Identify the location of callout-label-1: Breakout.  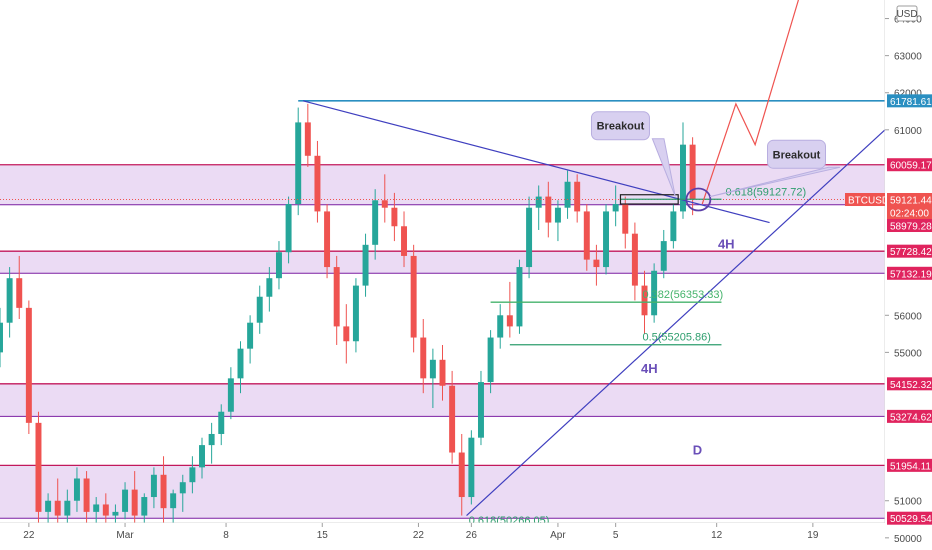
(797, 155).